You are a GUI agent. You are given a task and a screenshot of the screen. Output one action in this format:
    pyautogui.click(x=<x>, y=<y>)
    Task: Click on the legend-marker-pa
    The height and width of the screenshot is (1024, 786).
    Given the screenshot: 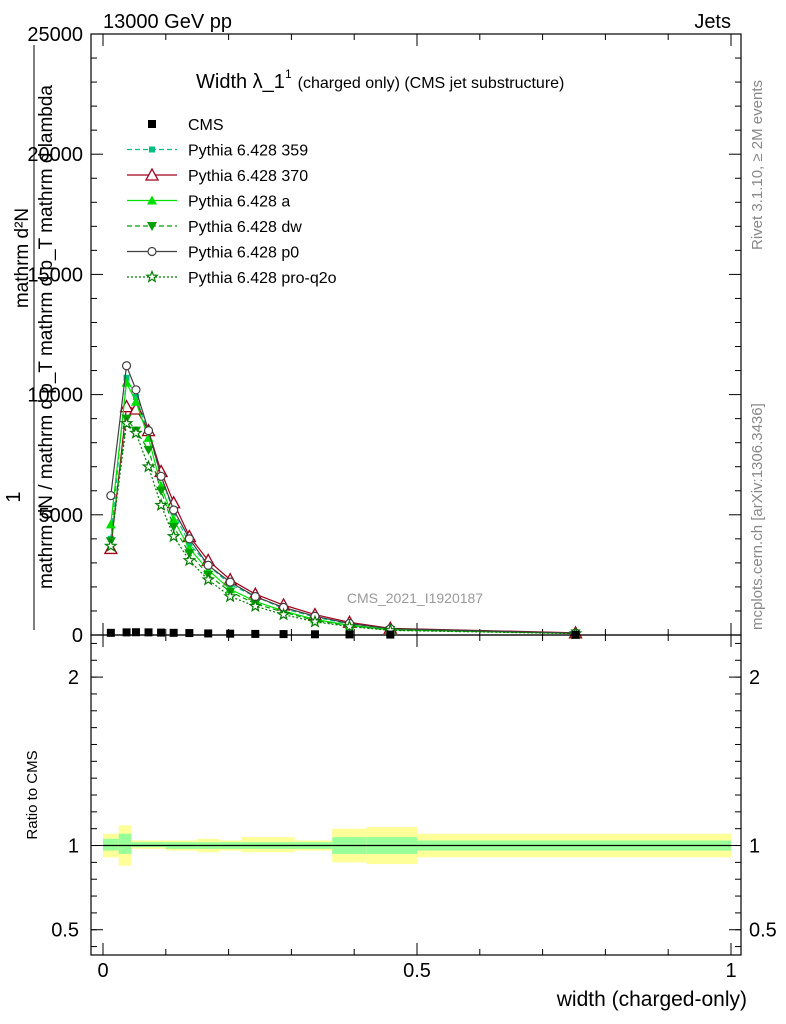 What is the action you would take?
    pyautogui.click(x=152, y=200)
    